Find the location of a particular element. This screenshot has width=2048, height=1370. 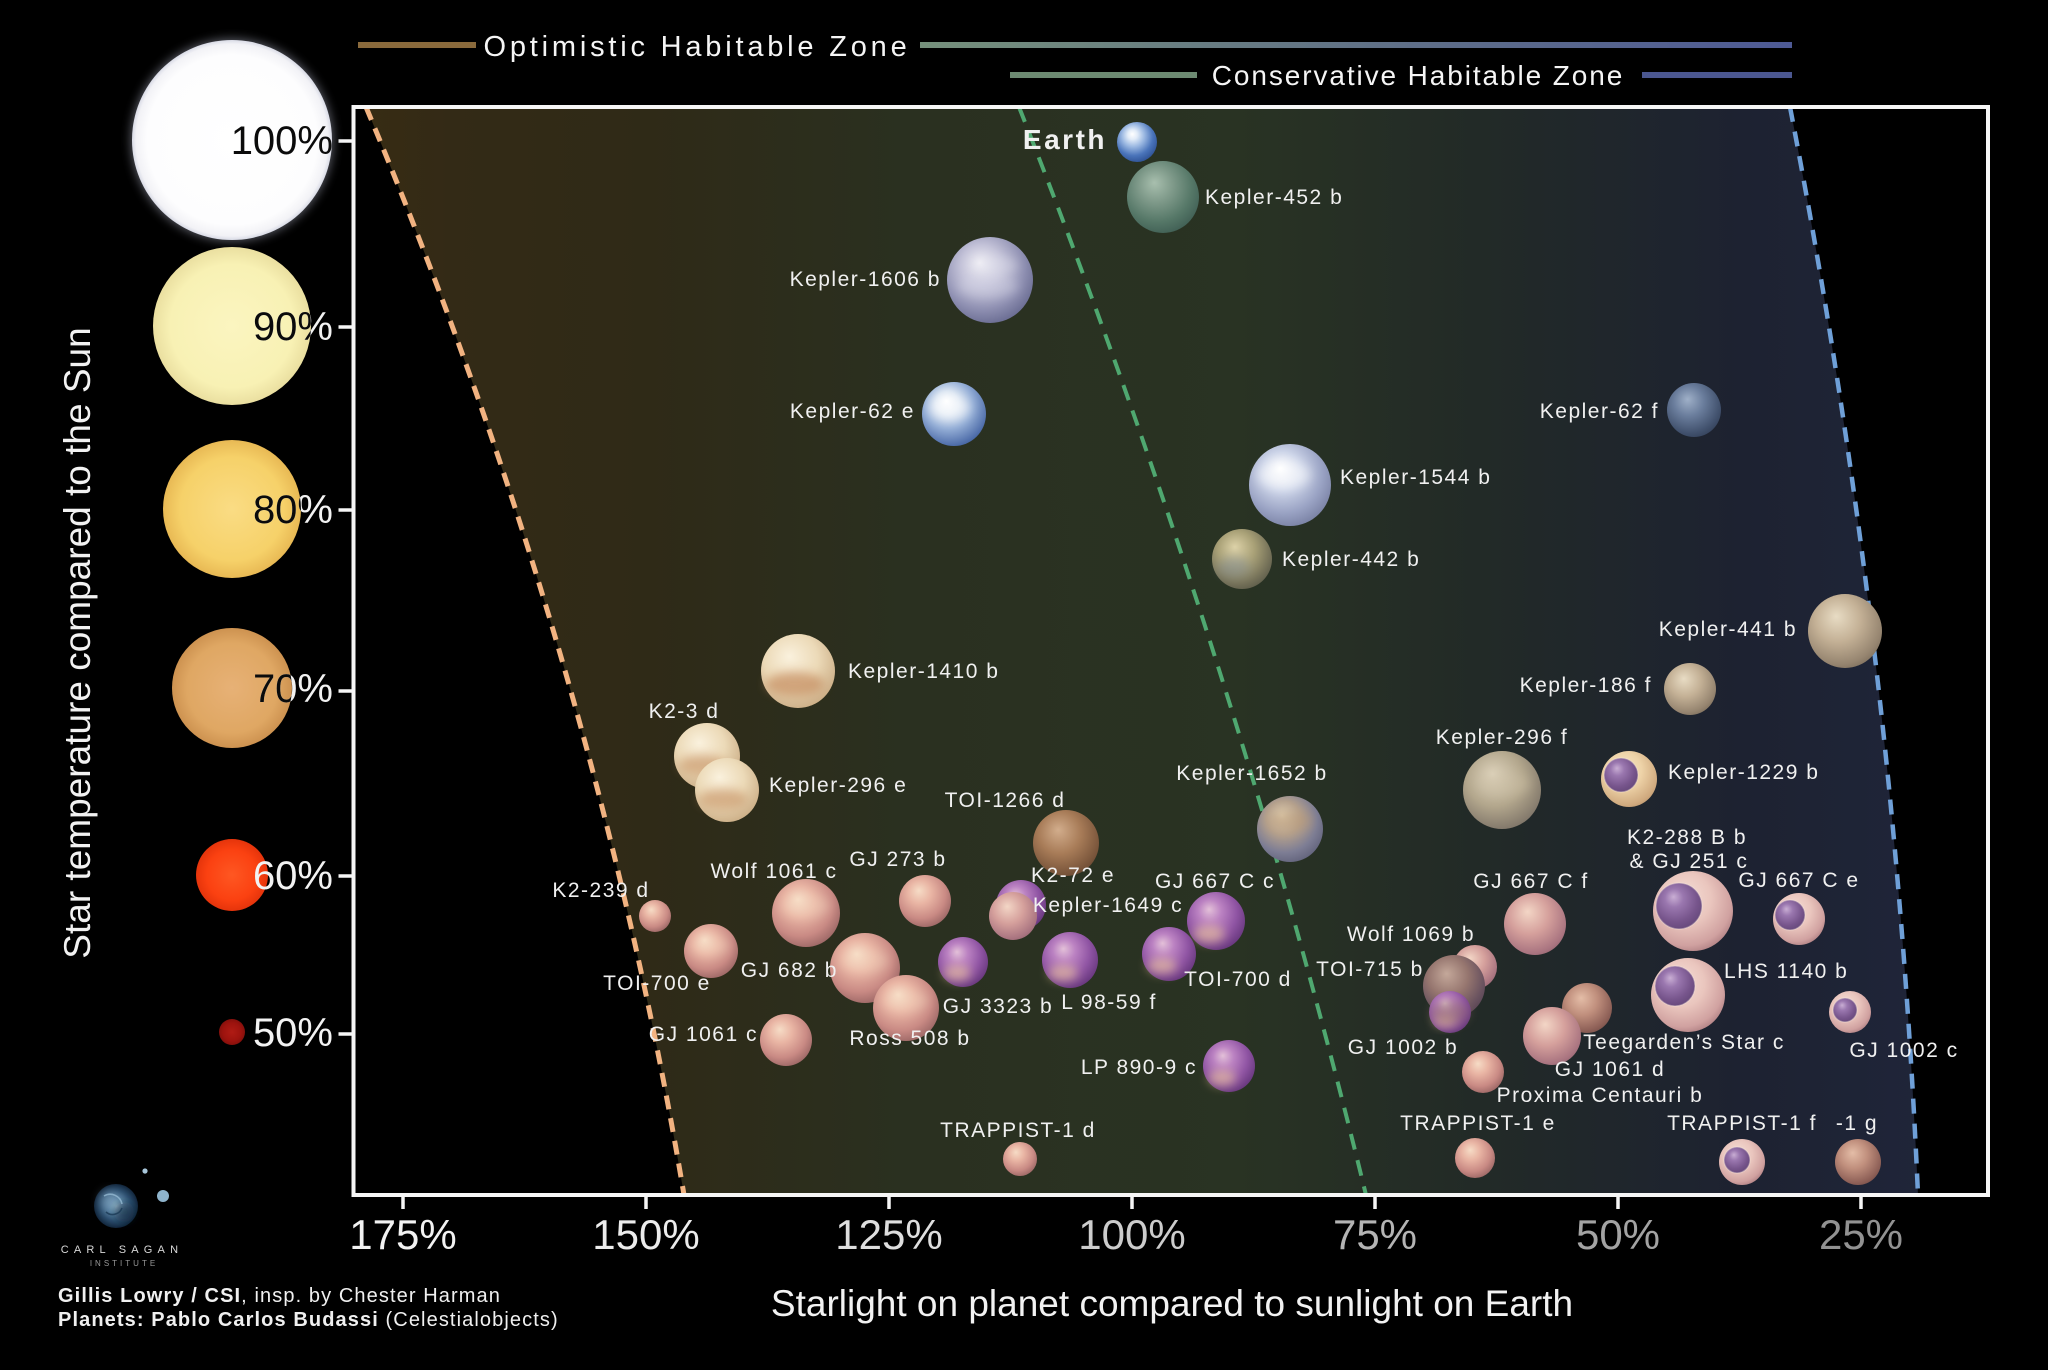

svg-text: 90% is located at coordinates (293, 327).